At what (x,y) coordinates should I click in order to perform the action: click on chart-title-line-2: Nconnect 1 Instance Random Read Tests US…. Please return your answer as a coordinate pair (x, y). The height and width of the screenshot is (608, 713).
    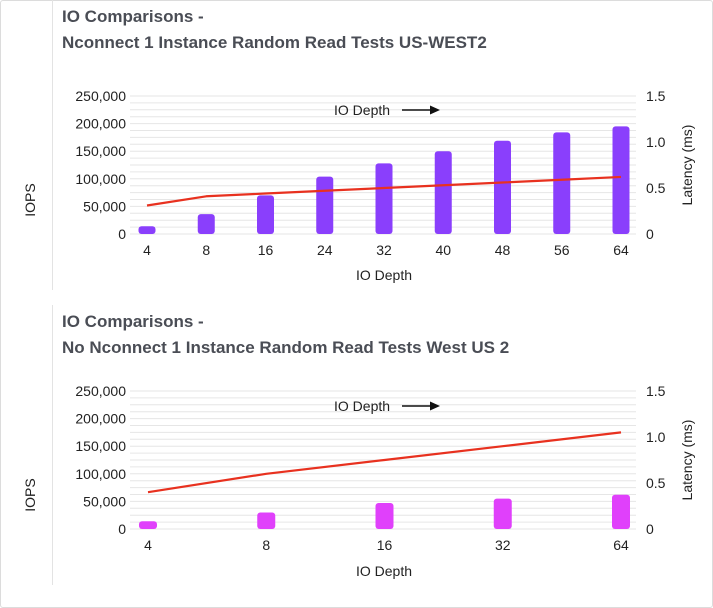
    Looking at the image, I should click on (274, 42).